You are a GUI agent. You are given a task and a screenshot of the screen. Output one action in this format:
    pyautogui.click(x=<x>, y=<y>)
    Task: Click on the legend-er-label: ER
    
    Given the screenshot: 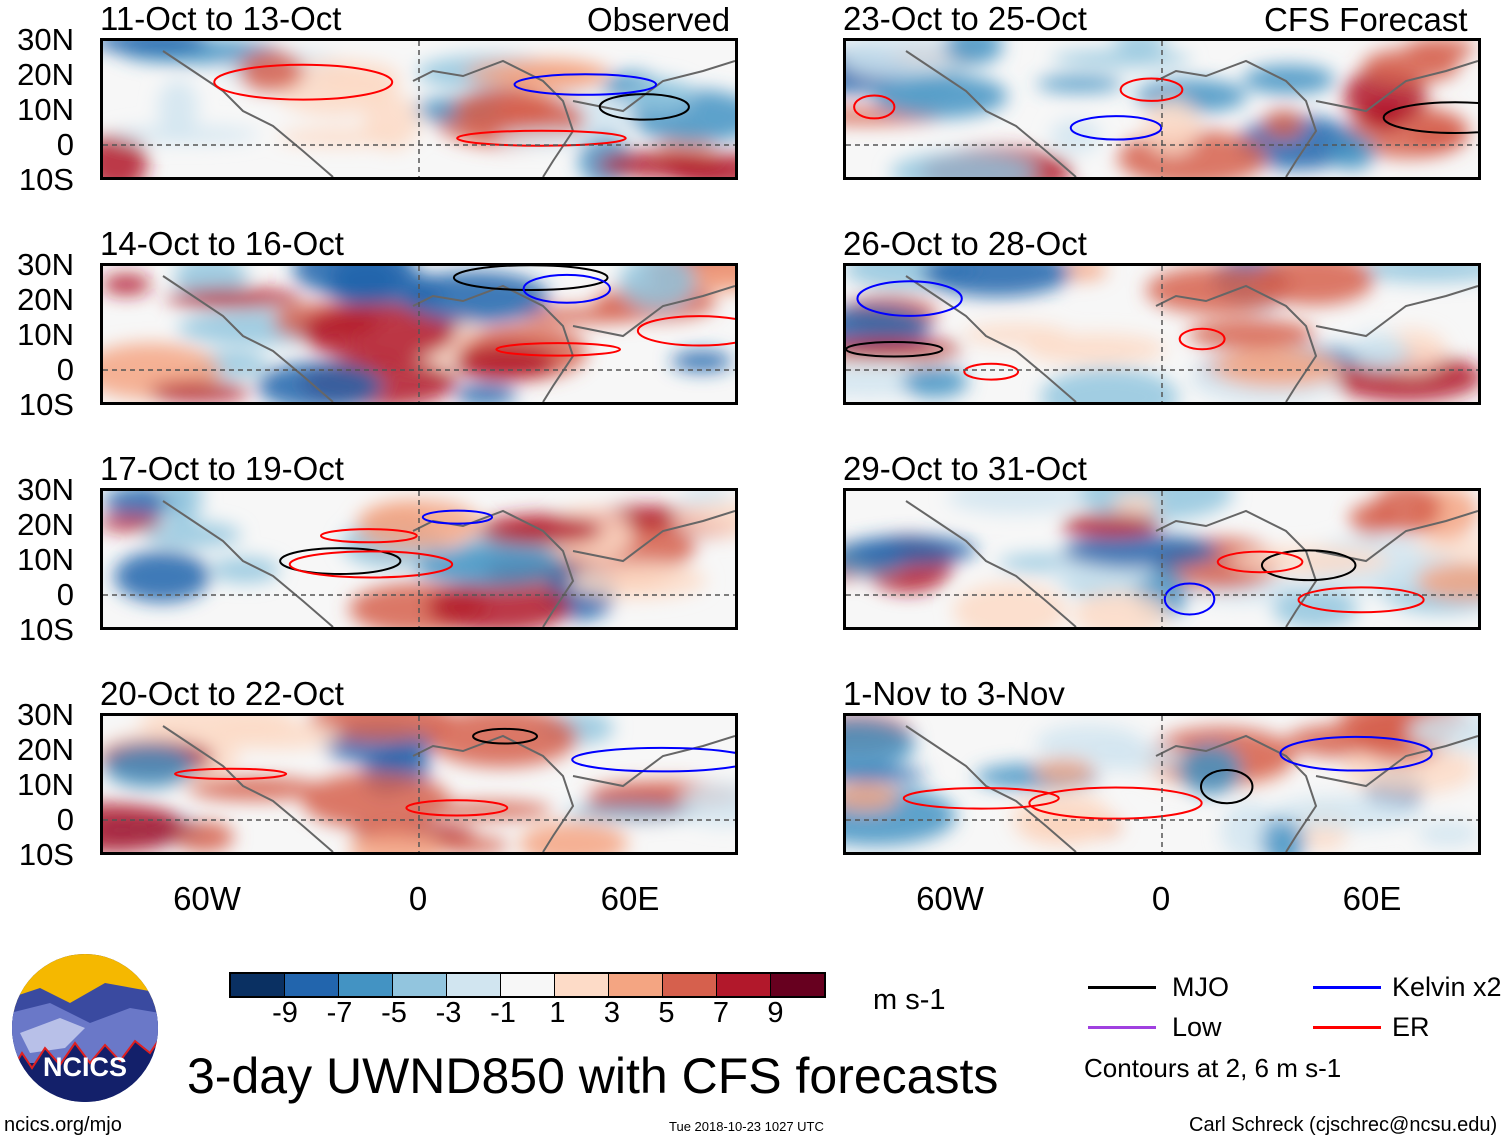 What is the action you would take?
    pyautogui.click(x=1411, y=1027)
    